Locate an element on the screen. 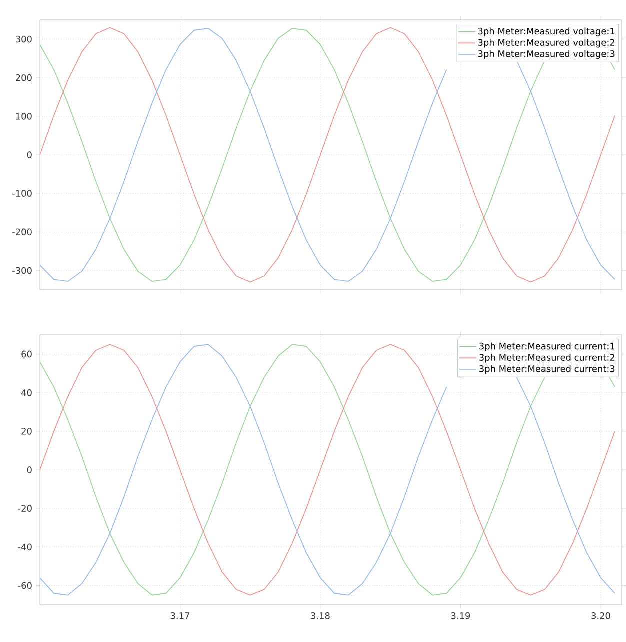 The image size is (626, 642). x-tick-label: 3.19 is located at coordinates (460, 616).